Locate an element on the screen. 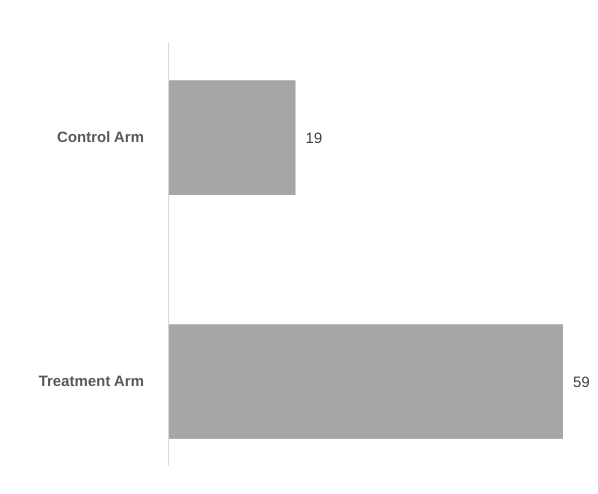  data-label: 19 is located at coordinates (314, 139).